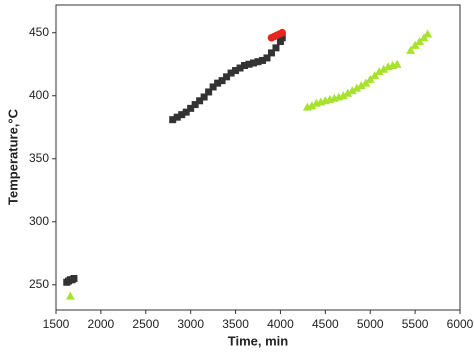 The height and width of the screenshot is (352, 474). I want to click on y-tick-label: 300, so click(39, 221).